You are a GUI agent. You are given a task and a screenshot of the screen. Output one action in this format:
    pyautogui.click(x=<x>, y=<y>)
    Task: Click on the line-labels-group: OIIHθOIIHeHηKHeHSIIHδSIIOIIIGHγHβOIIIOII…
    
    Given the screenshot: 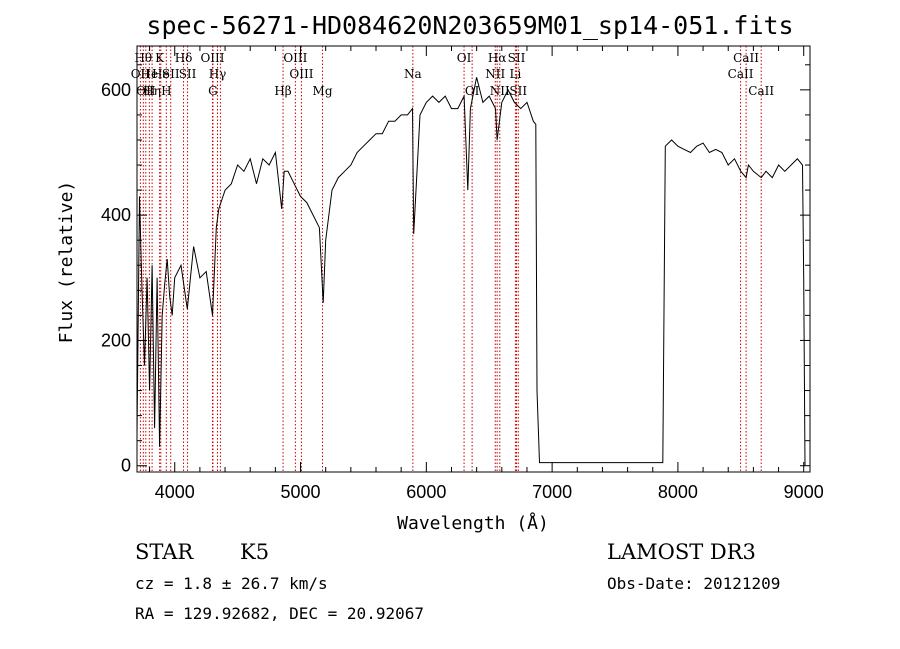 What is the action you would take?
    pyautogui.click(x=453, y=74)
    